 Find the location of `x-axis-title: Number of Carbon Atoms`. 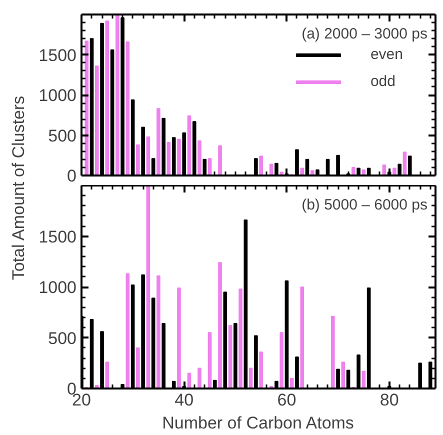

x-axis-title: Number of Carbon Atoms is located at coordinates (258, 423).